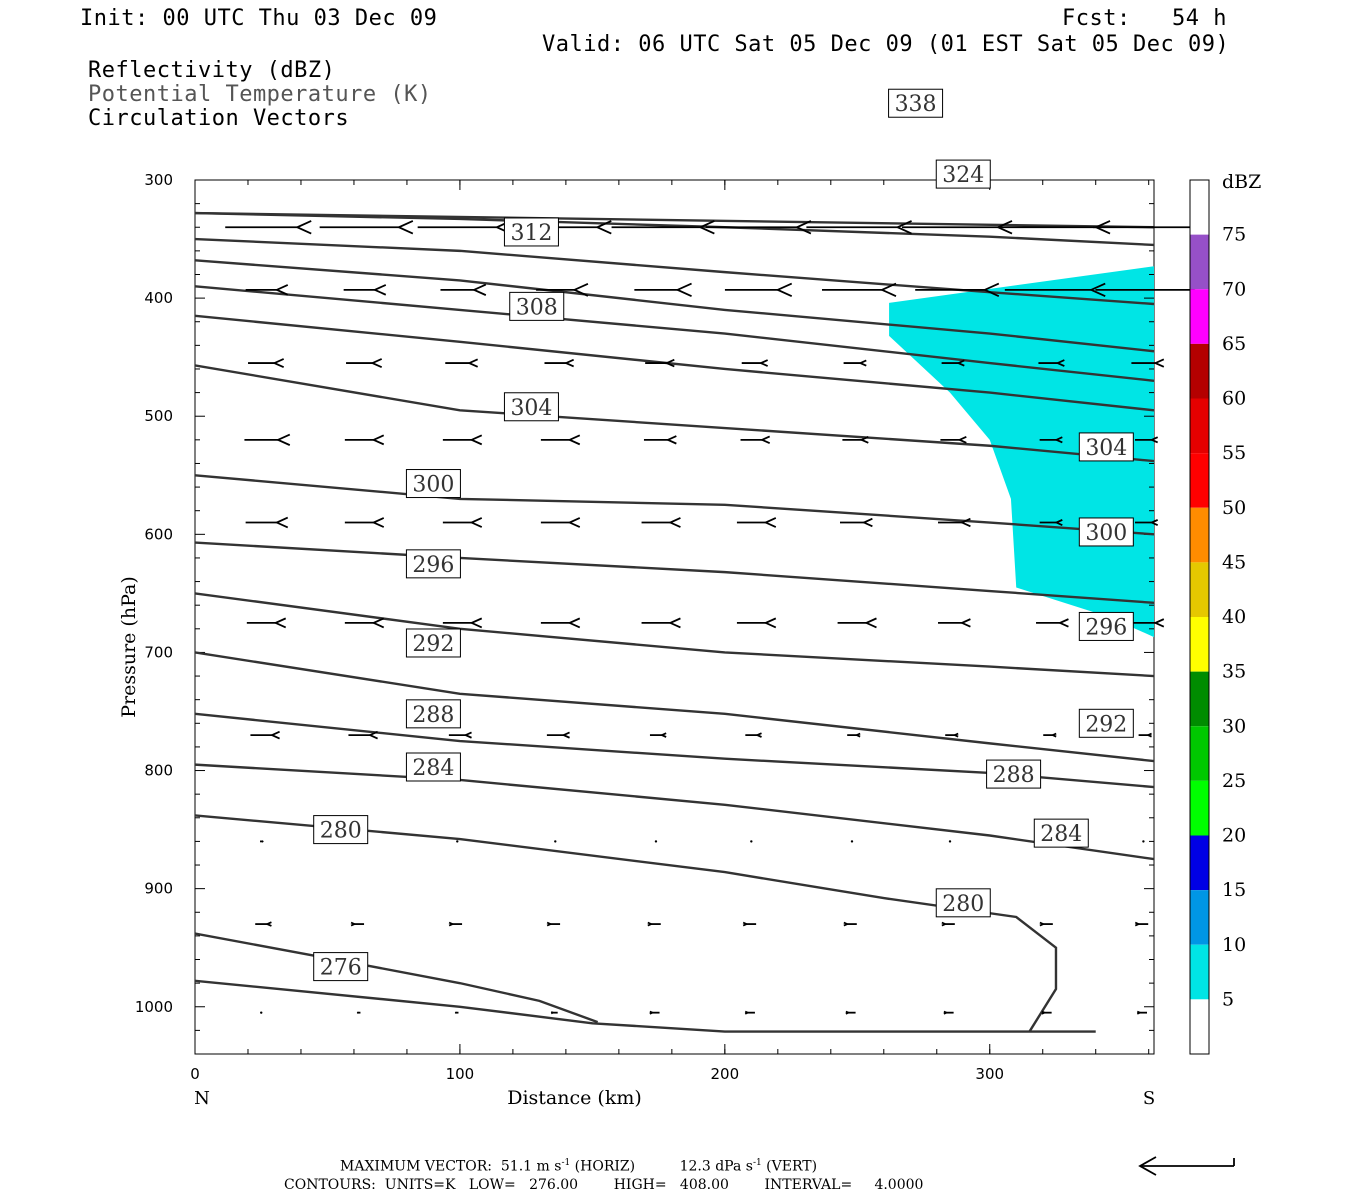 The height and width of the screenshot is (1200, 1350). What do you see at coordinates (1234, 945) in the screenshot?
I see `colorbar-tick-label: 10` at bounding box center [1234, 945].